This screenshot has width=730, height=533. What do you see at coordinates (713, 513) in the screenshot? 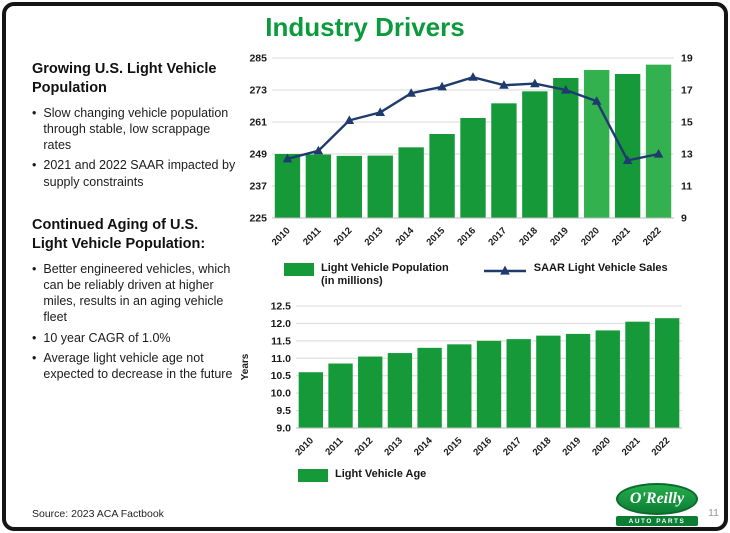
I see `page-number: 11` at bounding box center [713, 513].